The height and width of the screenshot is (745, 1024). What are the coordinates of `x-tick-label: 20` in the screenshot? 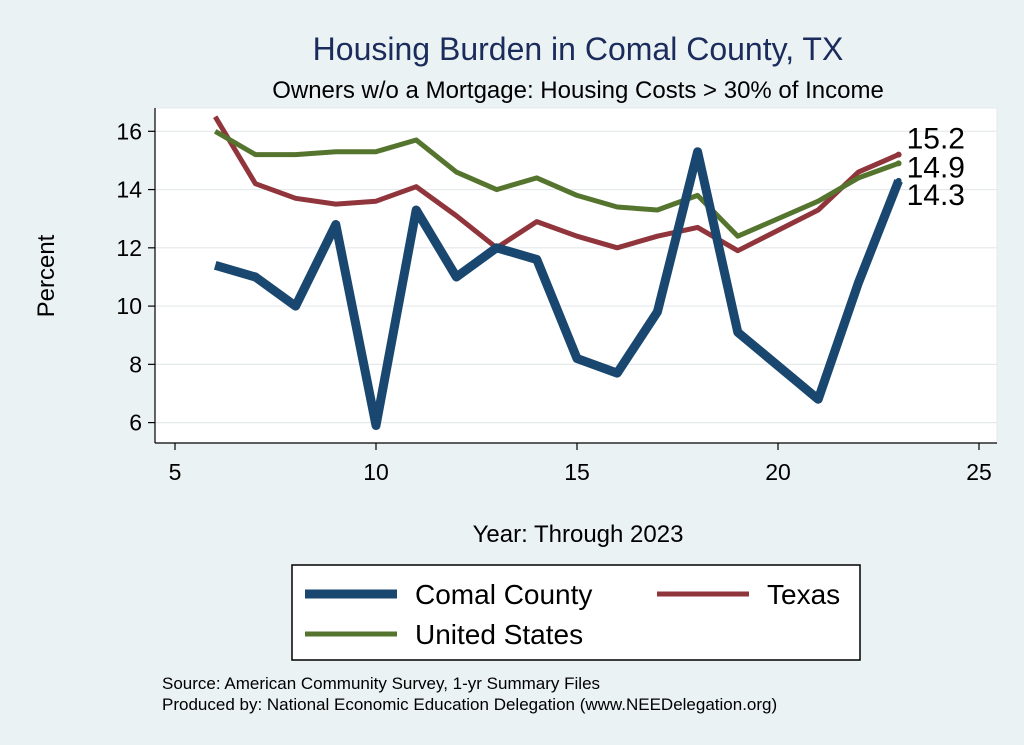 It's located at (778, 472).